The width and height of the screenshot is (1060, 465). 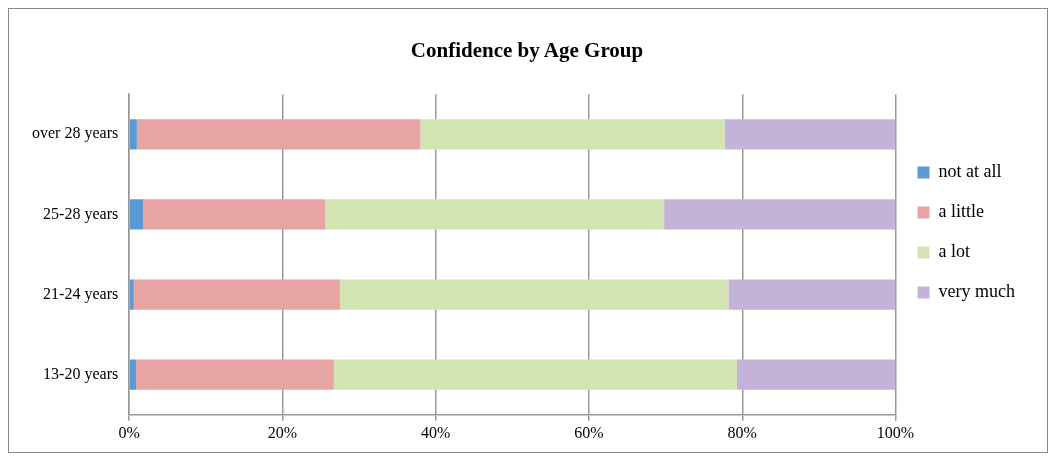 I want to click on x-tick-label: 20%, so click(x=282, y=432).